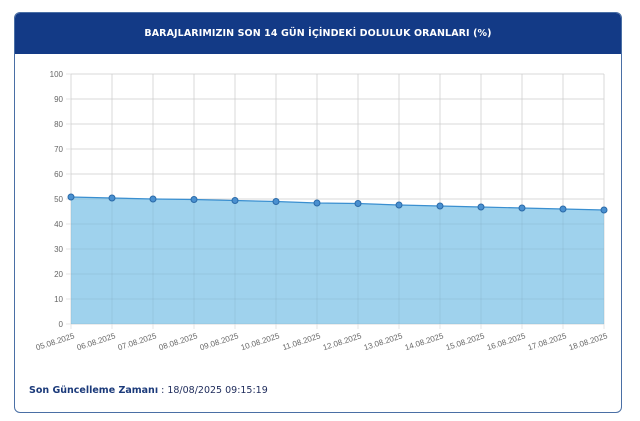  I want to click on y-tick-label: 60, so click(58, 174).